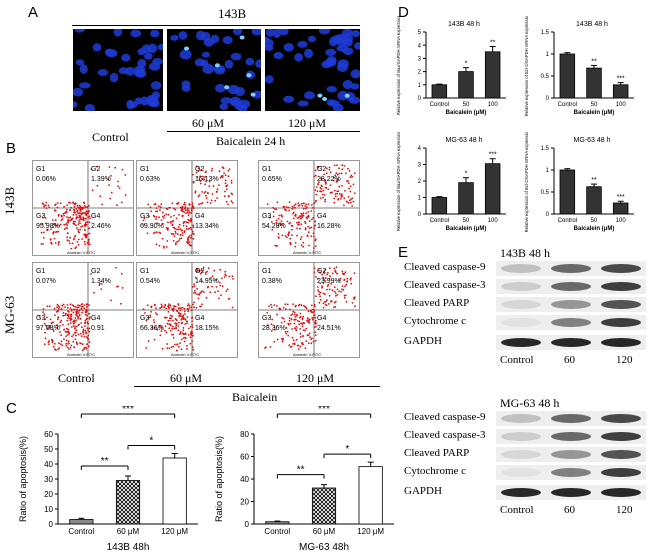 Image resolution: width=650 pixels, height=554 pixels. I want to click on panel-a-top-rule, so click(216, 25).